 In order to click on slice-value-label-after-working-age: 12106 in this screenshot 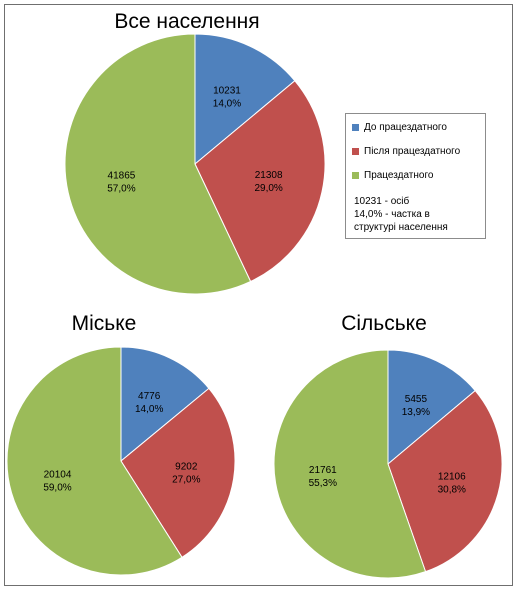, I will do `click(452, 477)`.